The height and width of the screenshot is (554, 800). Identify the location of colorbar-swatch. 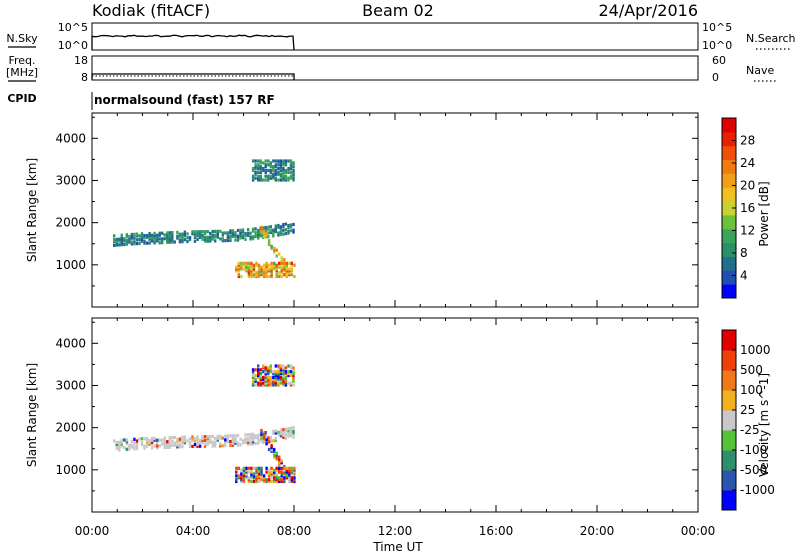
(729, 194).